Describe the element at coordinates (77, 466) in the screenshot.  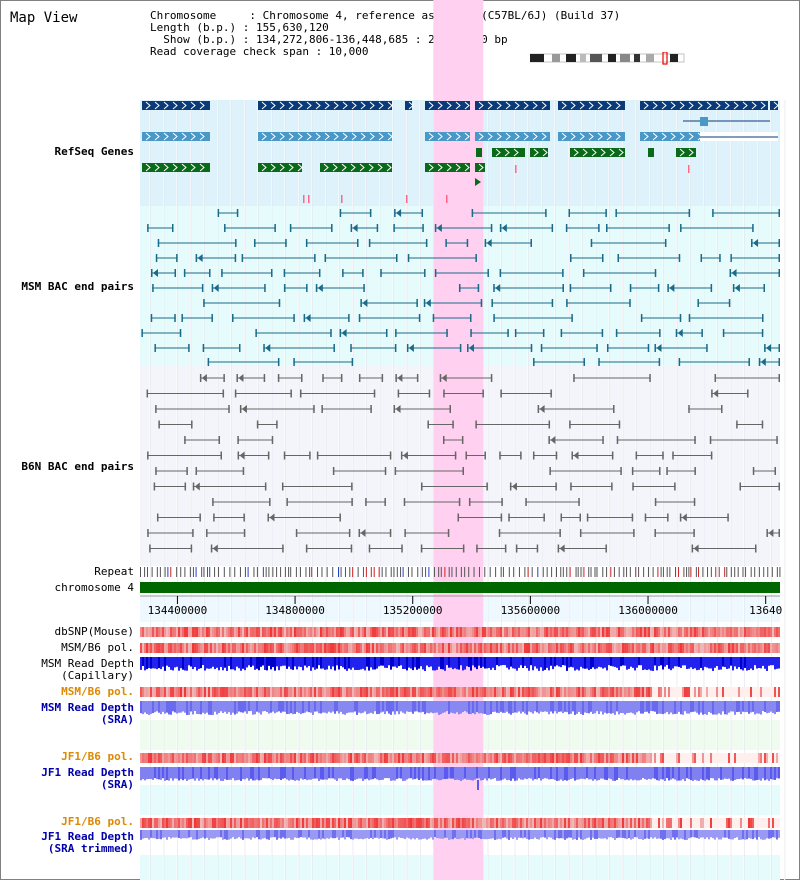
I see `label-b6n-bac-end-pairs: B6N BAC end pairs` at that location.